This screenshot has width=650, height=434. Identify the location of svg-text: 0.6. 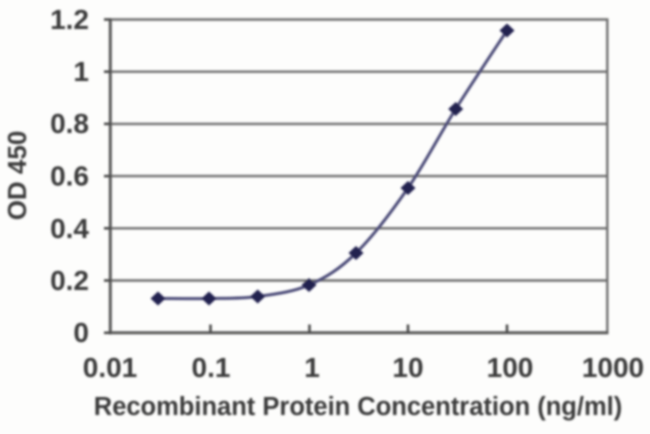
(69, 176).